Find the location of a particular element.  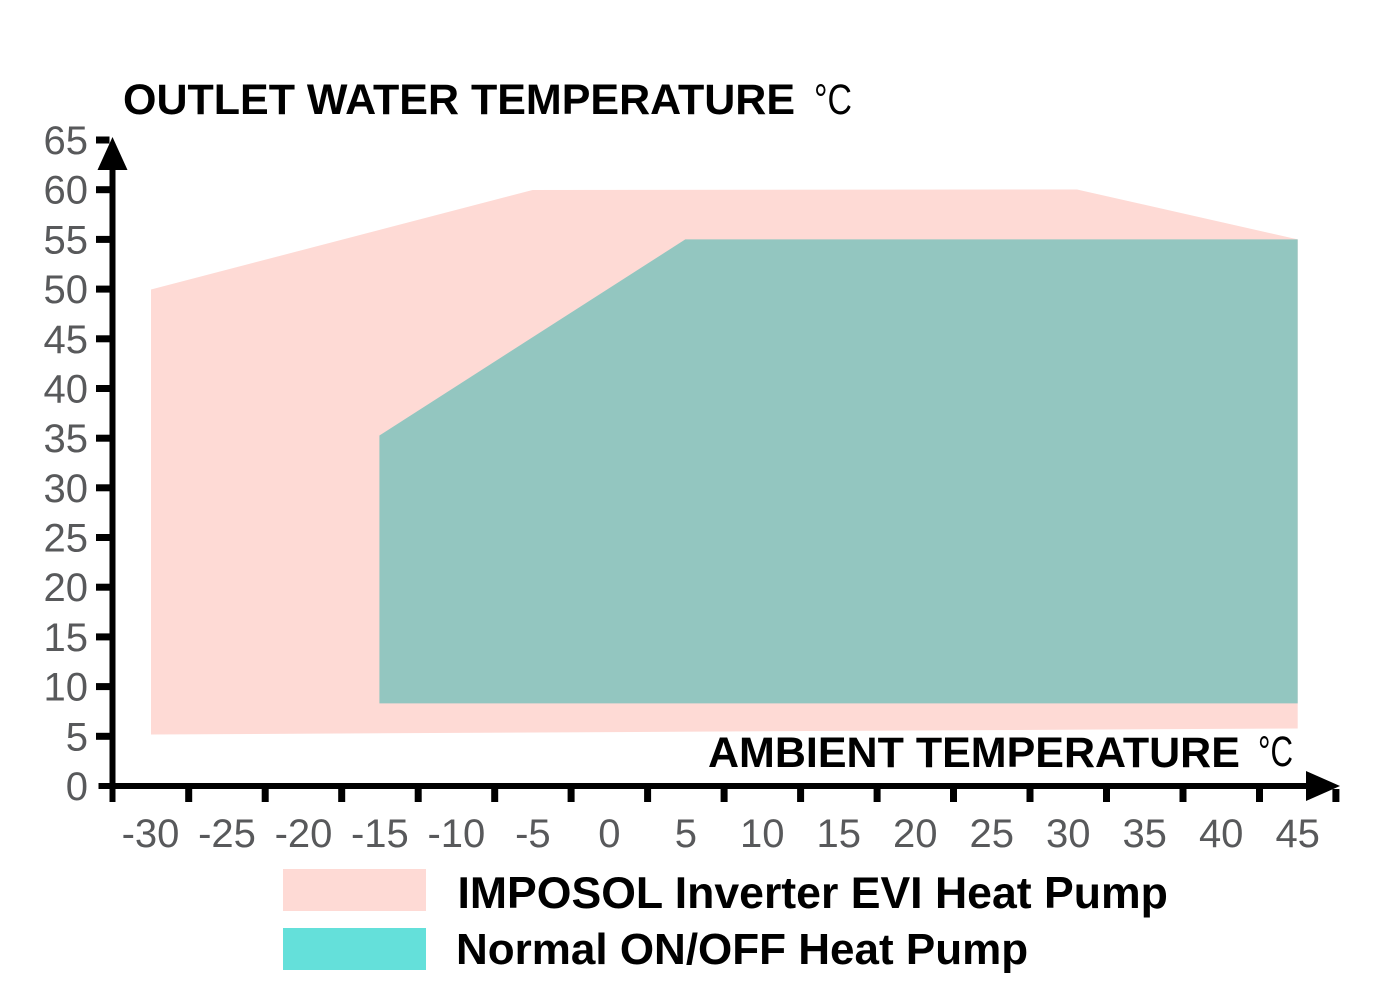

svg-text: 65 is located at coordinates (66, 141).